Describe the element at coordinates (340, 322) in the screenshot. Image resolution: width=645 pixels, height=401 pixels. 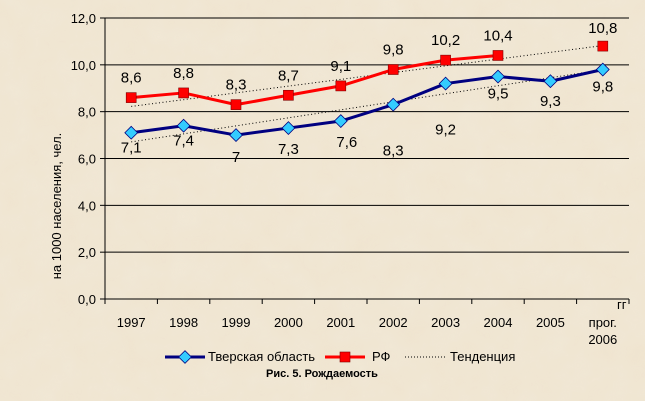
I see `x-tick-label: 2001` at that location.